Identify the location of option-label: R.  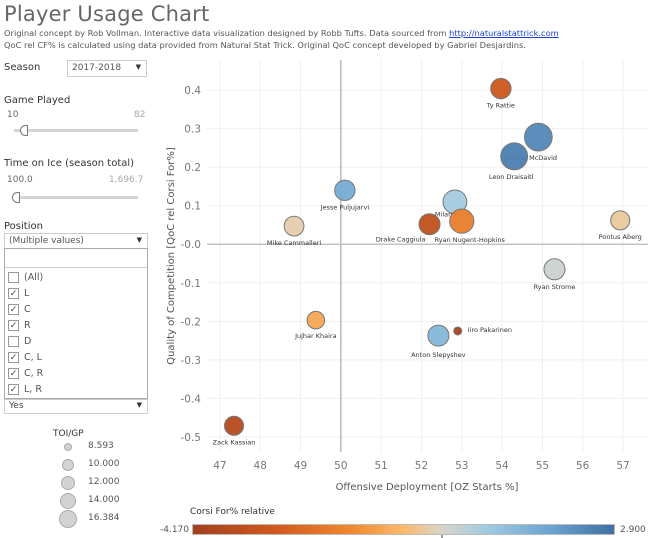
(27, 325).